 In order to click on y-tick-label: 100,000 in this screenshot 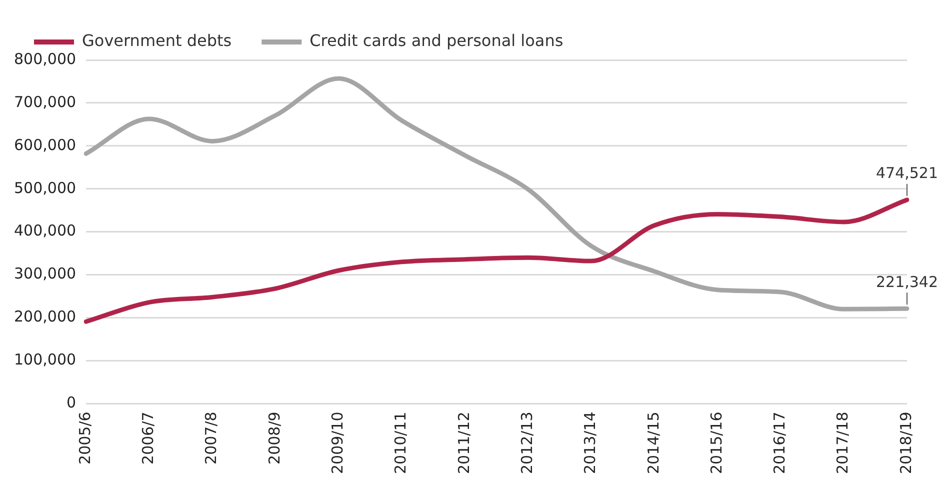, I will do `click(45, 359)`.